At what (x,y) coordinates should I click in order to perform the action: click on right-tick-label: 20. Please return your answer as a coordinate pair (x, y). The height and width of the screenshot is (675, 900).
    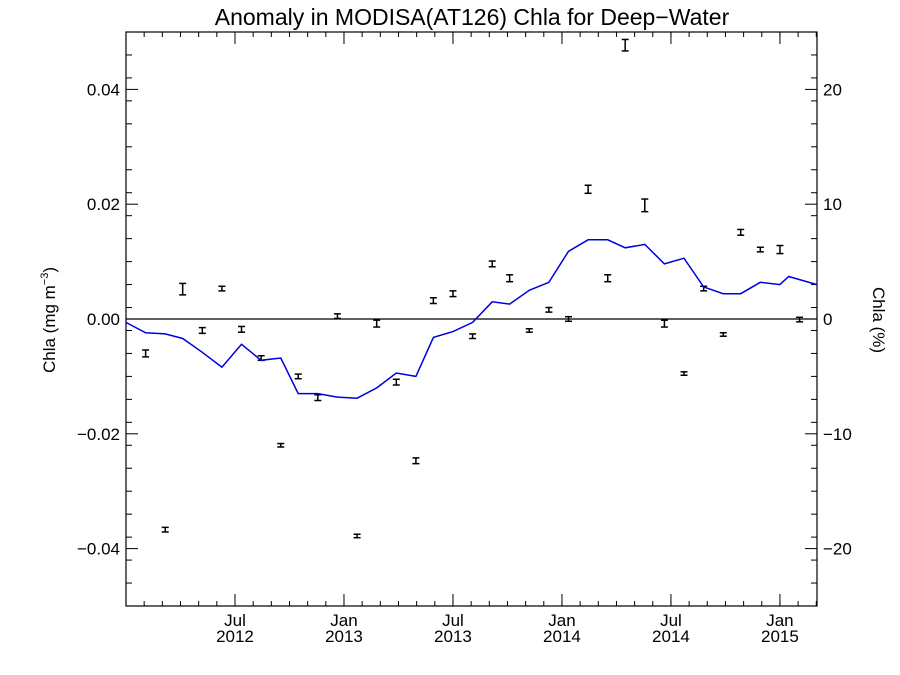
    Looking at the image, I should click on (832, 89).